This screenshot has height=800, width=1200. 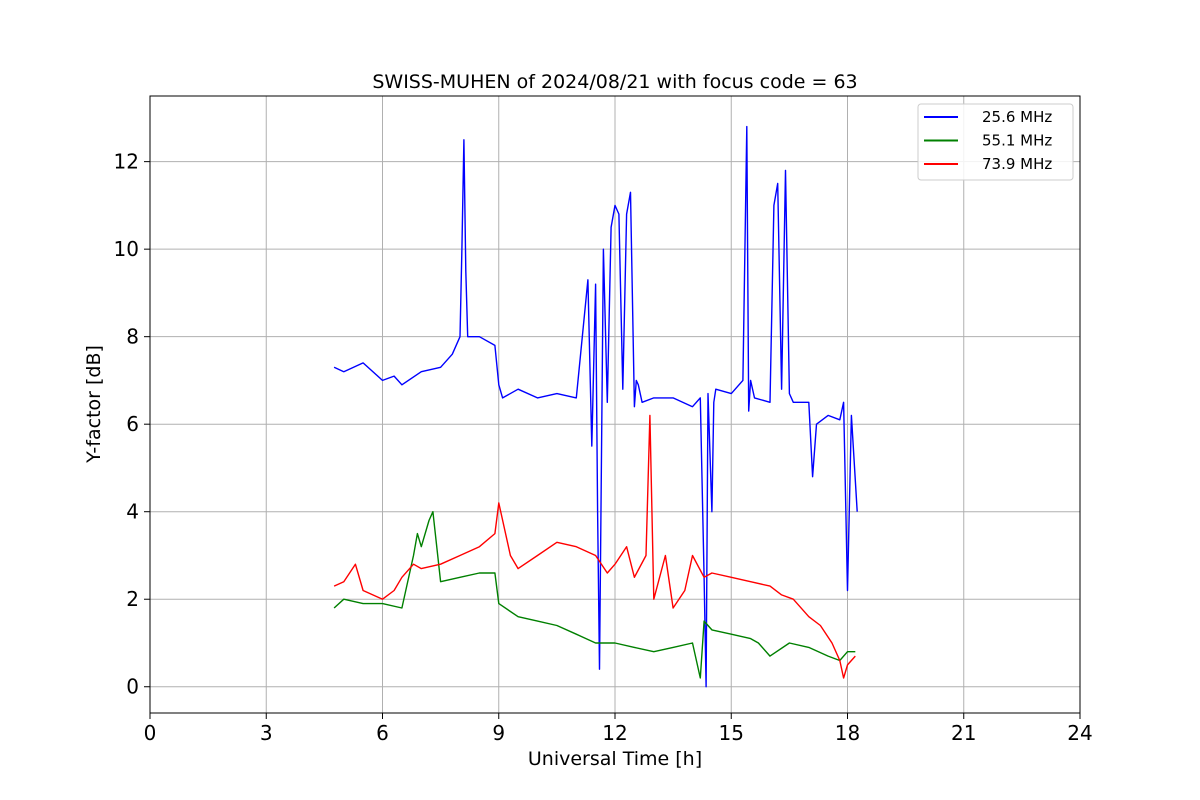 I want to click on x-tick-label: 12, so click(x=614, y=733).